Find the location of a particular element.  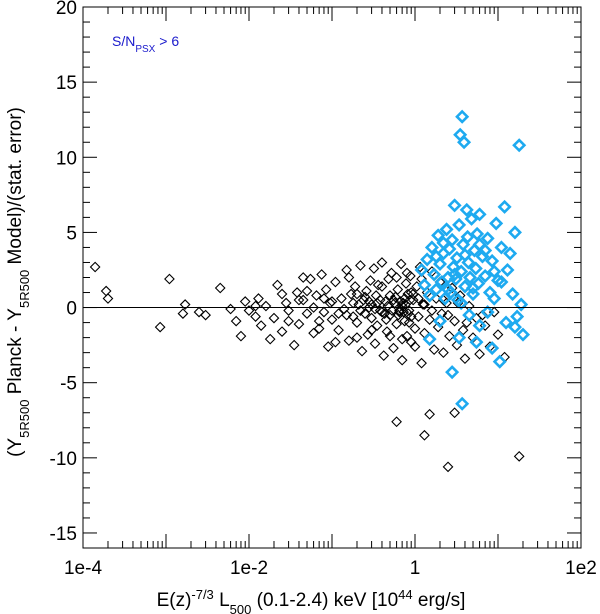

y-tick-label: -15 is located at coordinates (63, 534).